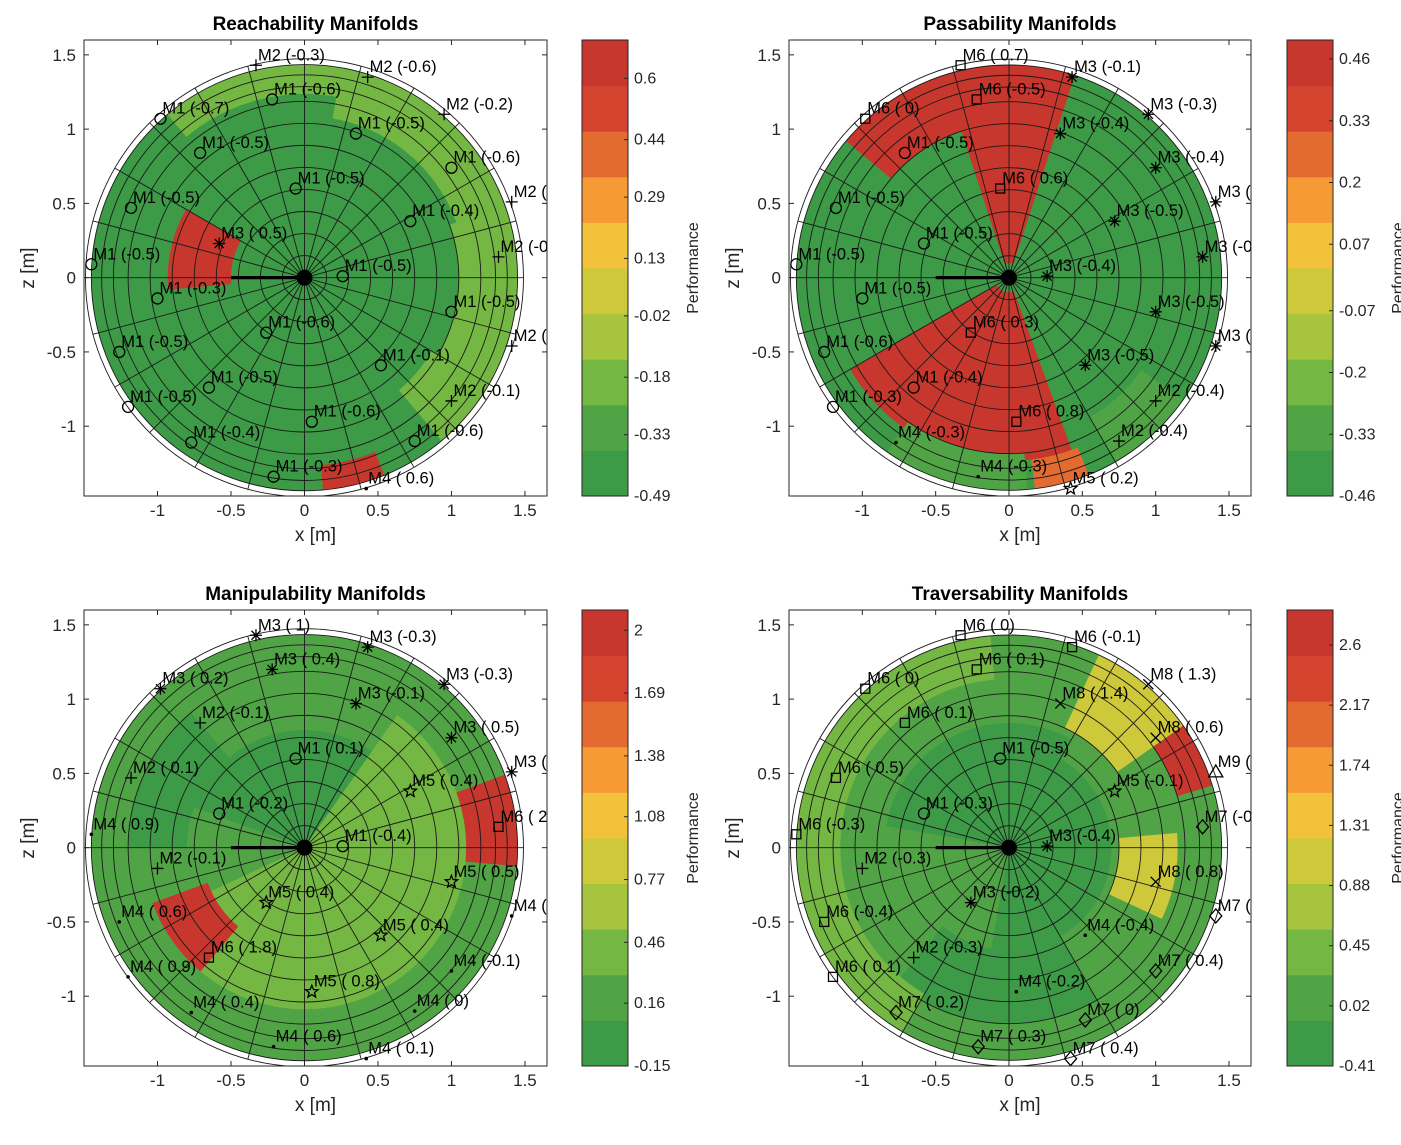  Describe the element at coordinates (195, 679) in the screenshot. I see `point-label: M3 ( 0.2)` at that location.